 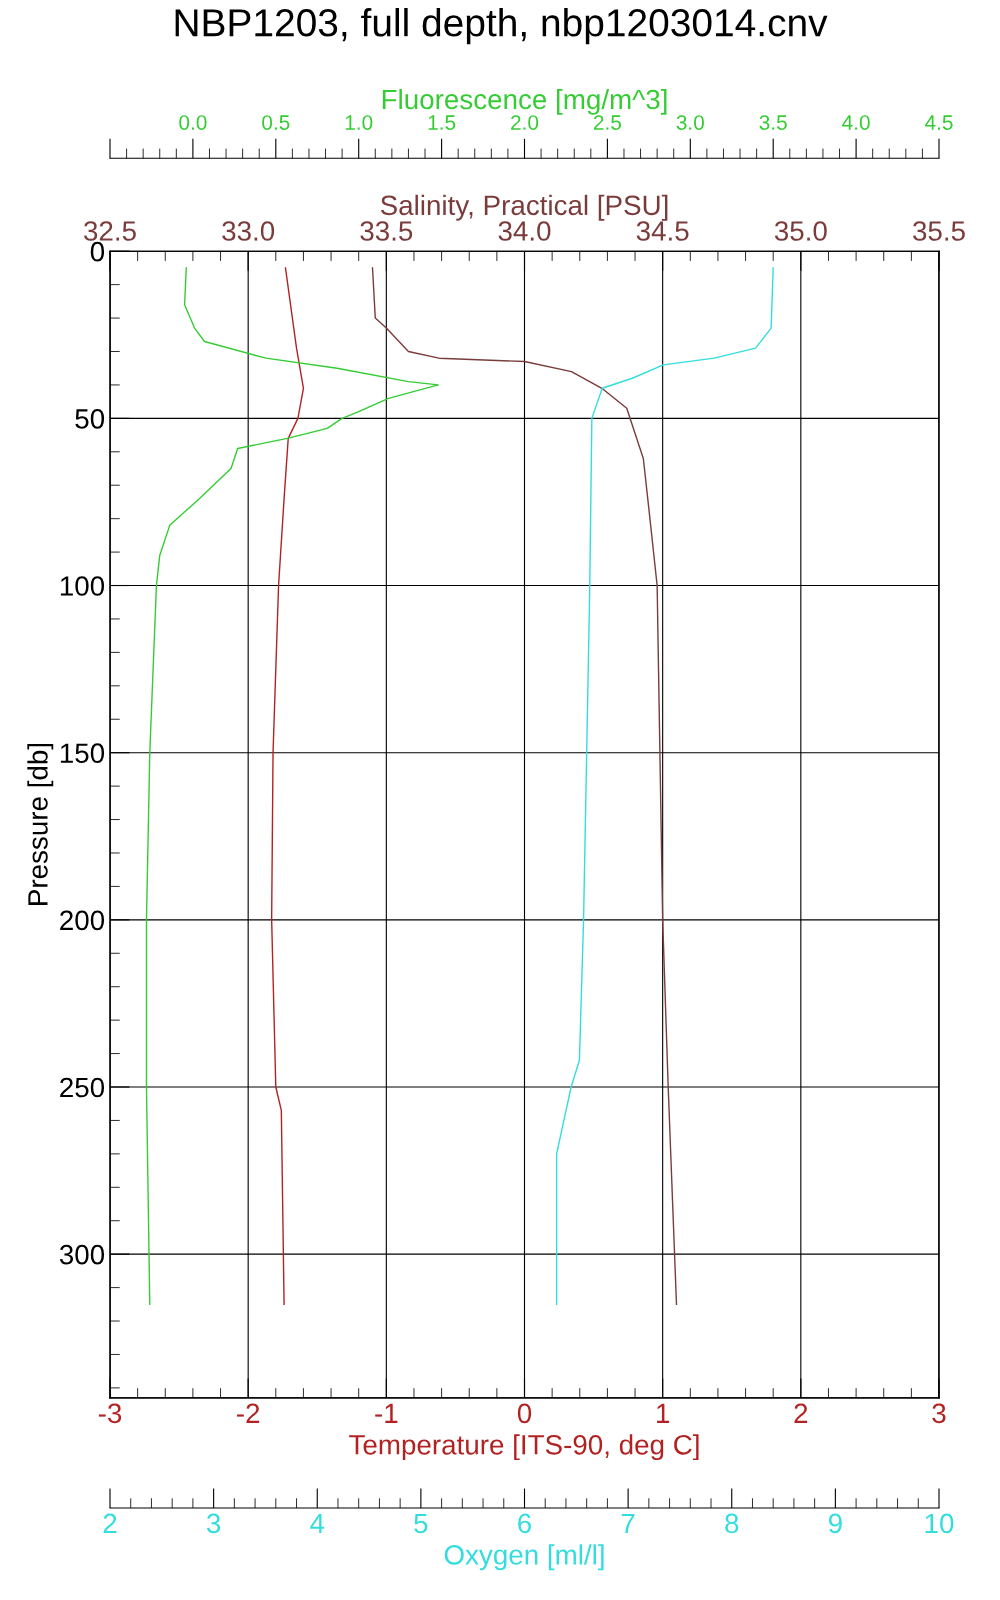 I want to click on y-tick-label: 200, so click(x=82, y=920).